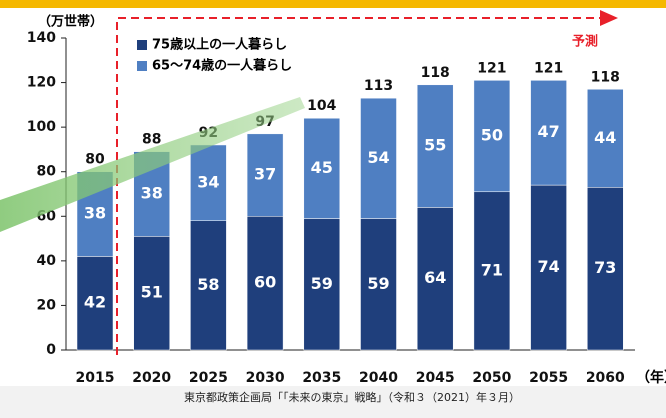 Image resolution: width=666 pixels, height=418 pixels. Describe the element at coordinates (265, 378) in the screenshot. I see `x-tick-label: 2030` at that location.